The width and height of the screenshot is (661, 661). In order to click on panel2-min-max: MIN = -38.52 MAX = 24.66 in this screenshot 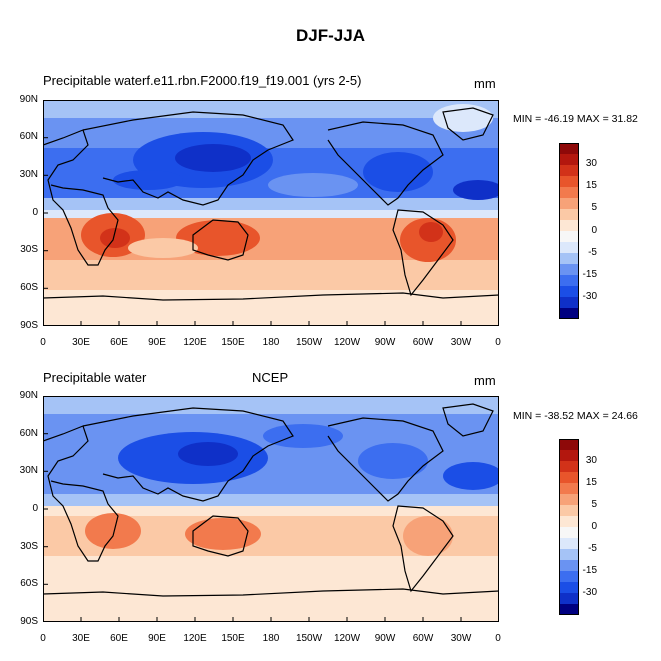, I will do `click(575, 416)`.